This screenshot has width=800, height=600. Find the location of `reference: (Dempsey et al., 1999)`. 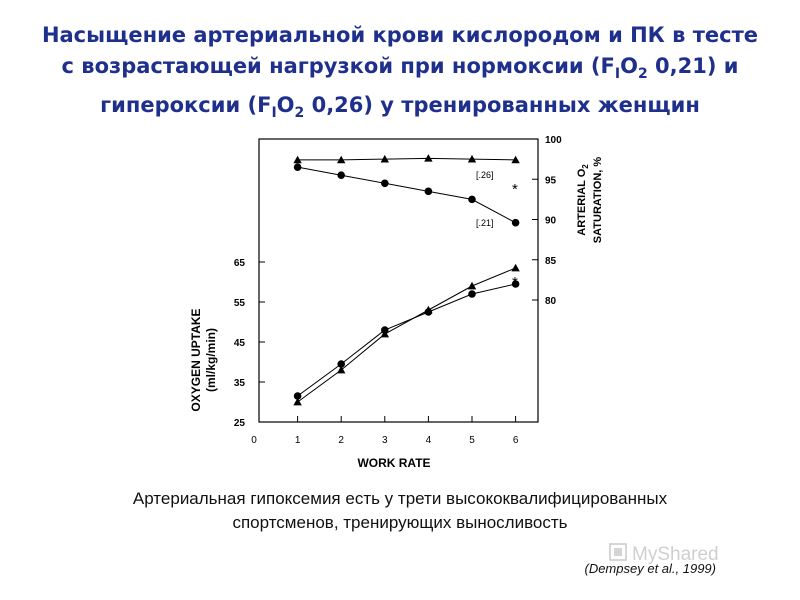

reference: (Dempsey et al., 1999) is located at coordinates (650, 568).